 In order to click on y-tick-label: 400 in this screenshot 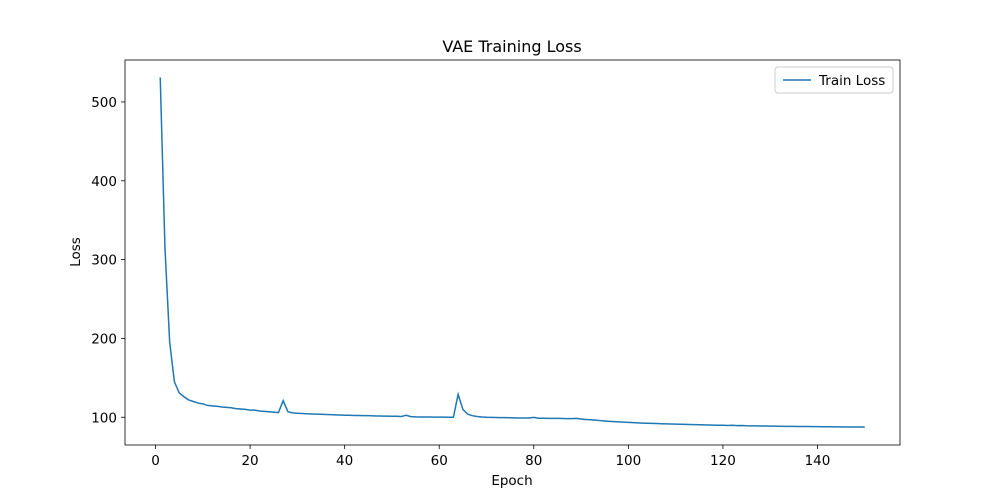, I will do `click(104, 182)`.